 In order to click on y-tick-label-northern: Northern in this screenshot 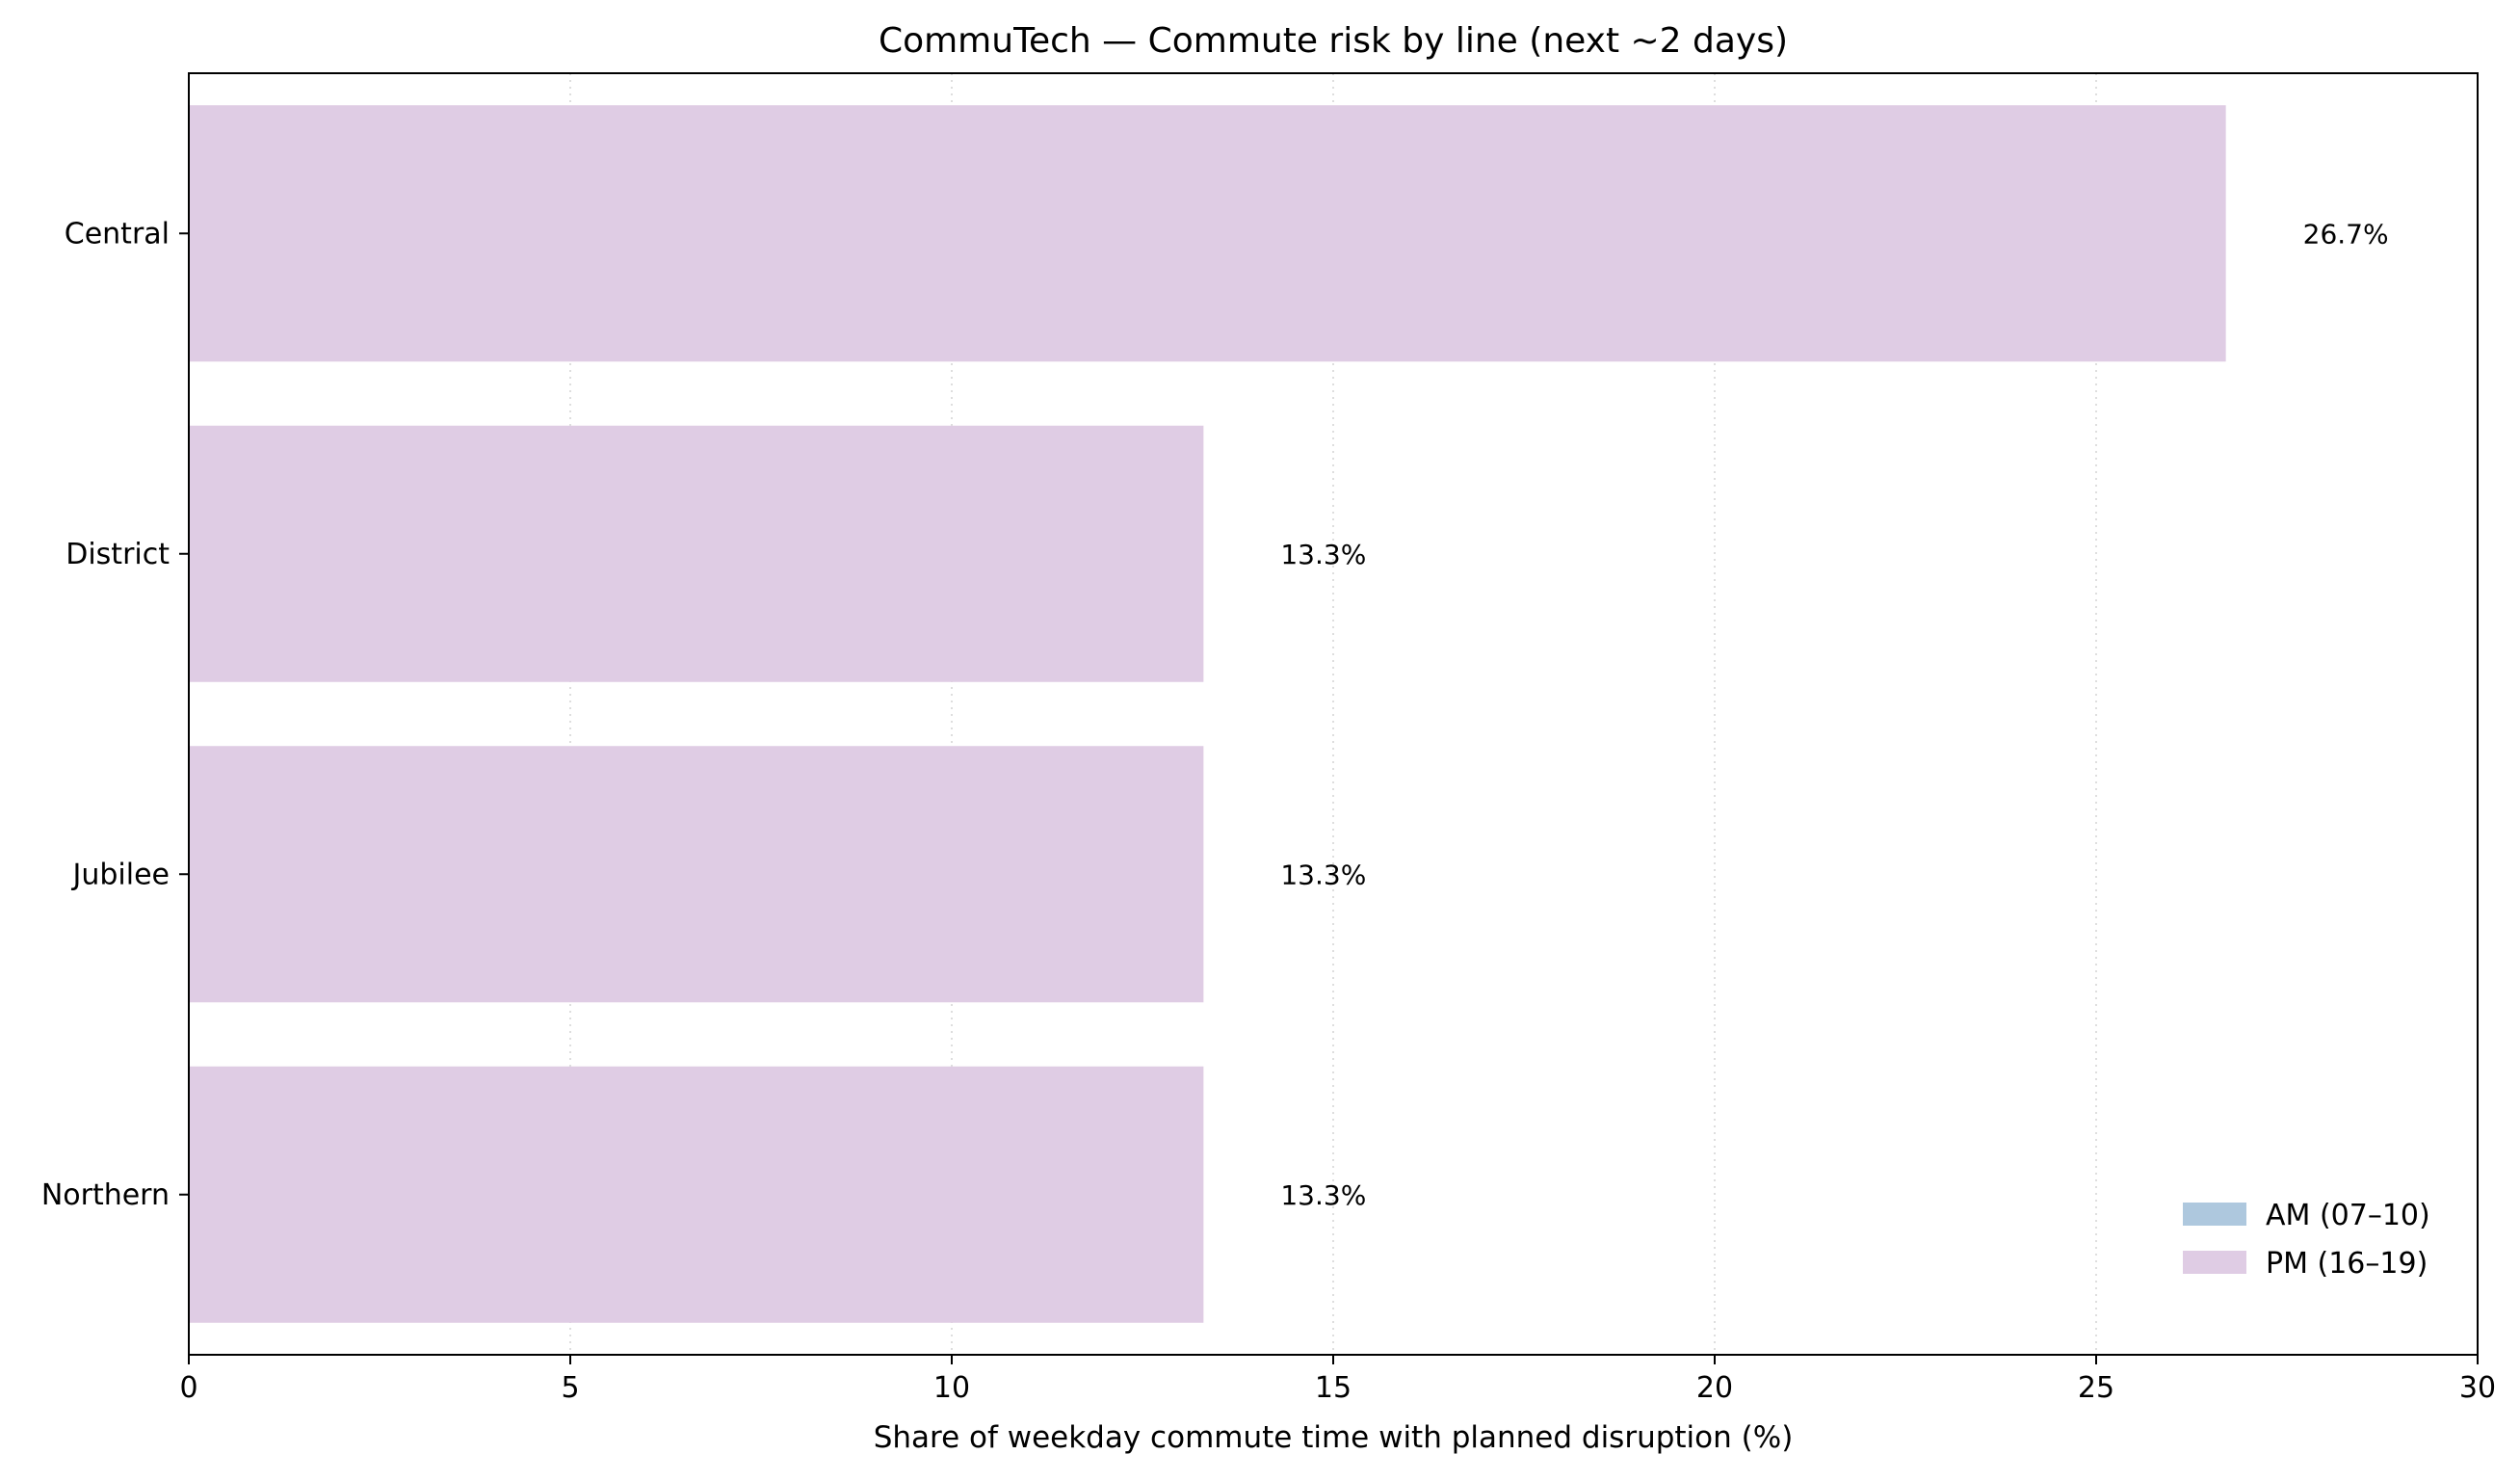, I will do `click(105, 1195)`.